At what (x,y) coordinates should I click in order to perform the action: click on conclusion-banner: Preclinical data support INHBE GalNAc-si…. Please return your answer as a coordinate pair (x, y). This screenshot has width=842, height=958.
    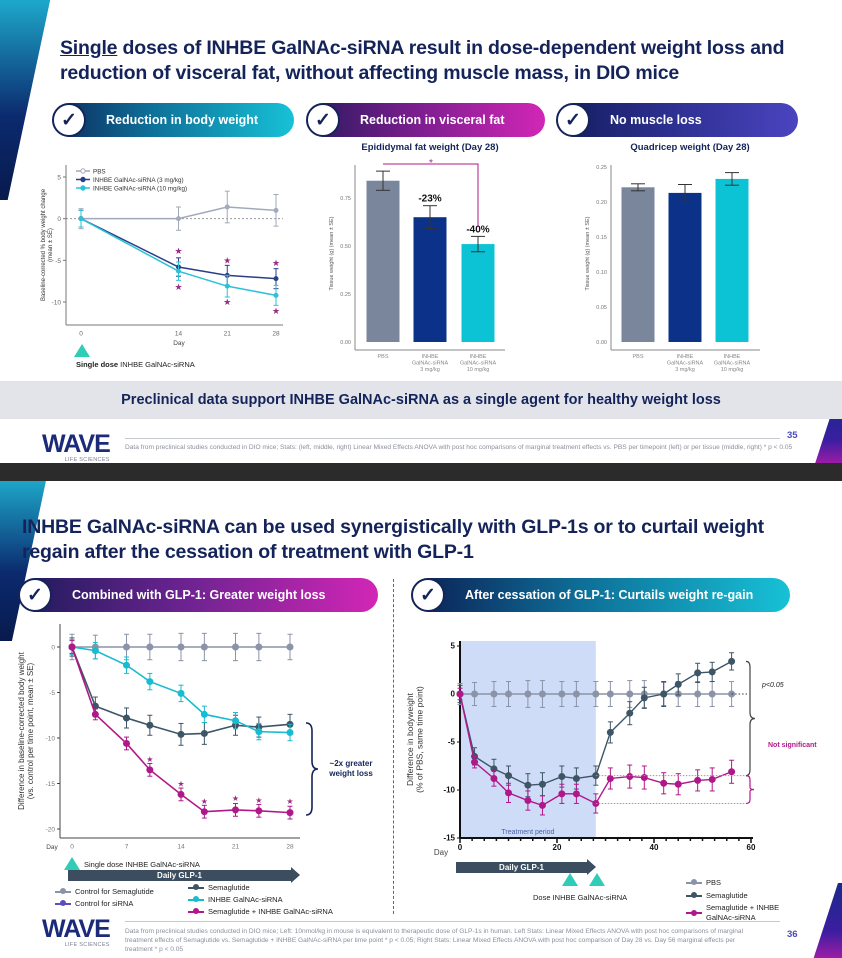
    Looking at the image, I should click on (421, 400).